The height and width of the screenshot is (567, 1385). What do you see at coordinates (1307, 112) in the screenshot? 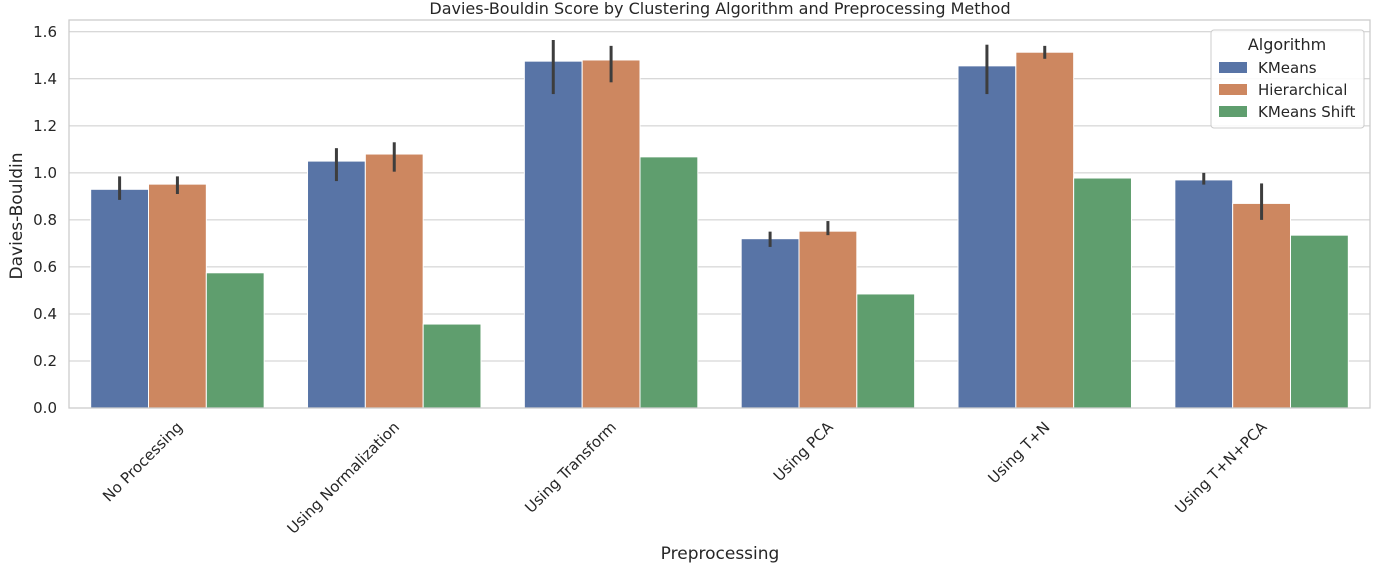
I see `legend-label: KMeans Shift` at bounding box center [1307, 112].